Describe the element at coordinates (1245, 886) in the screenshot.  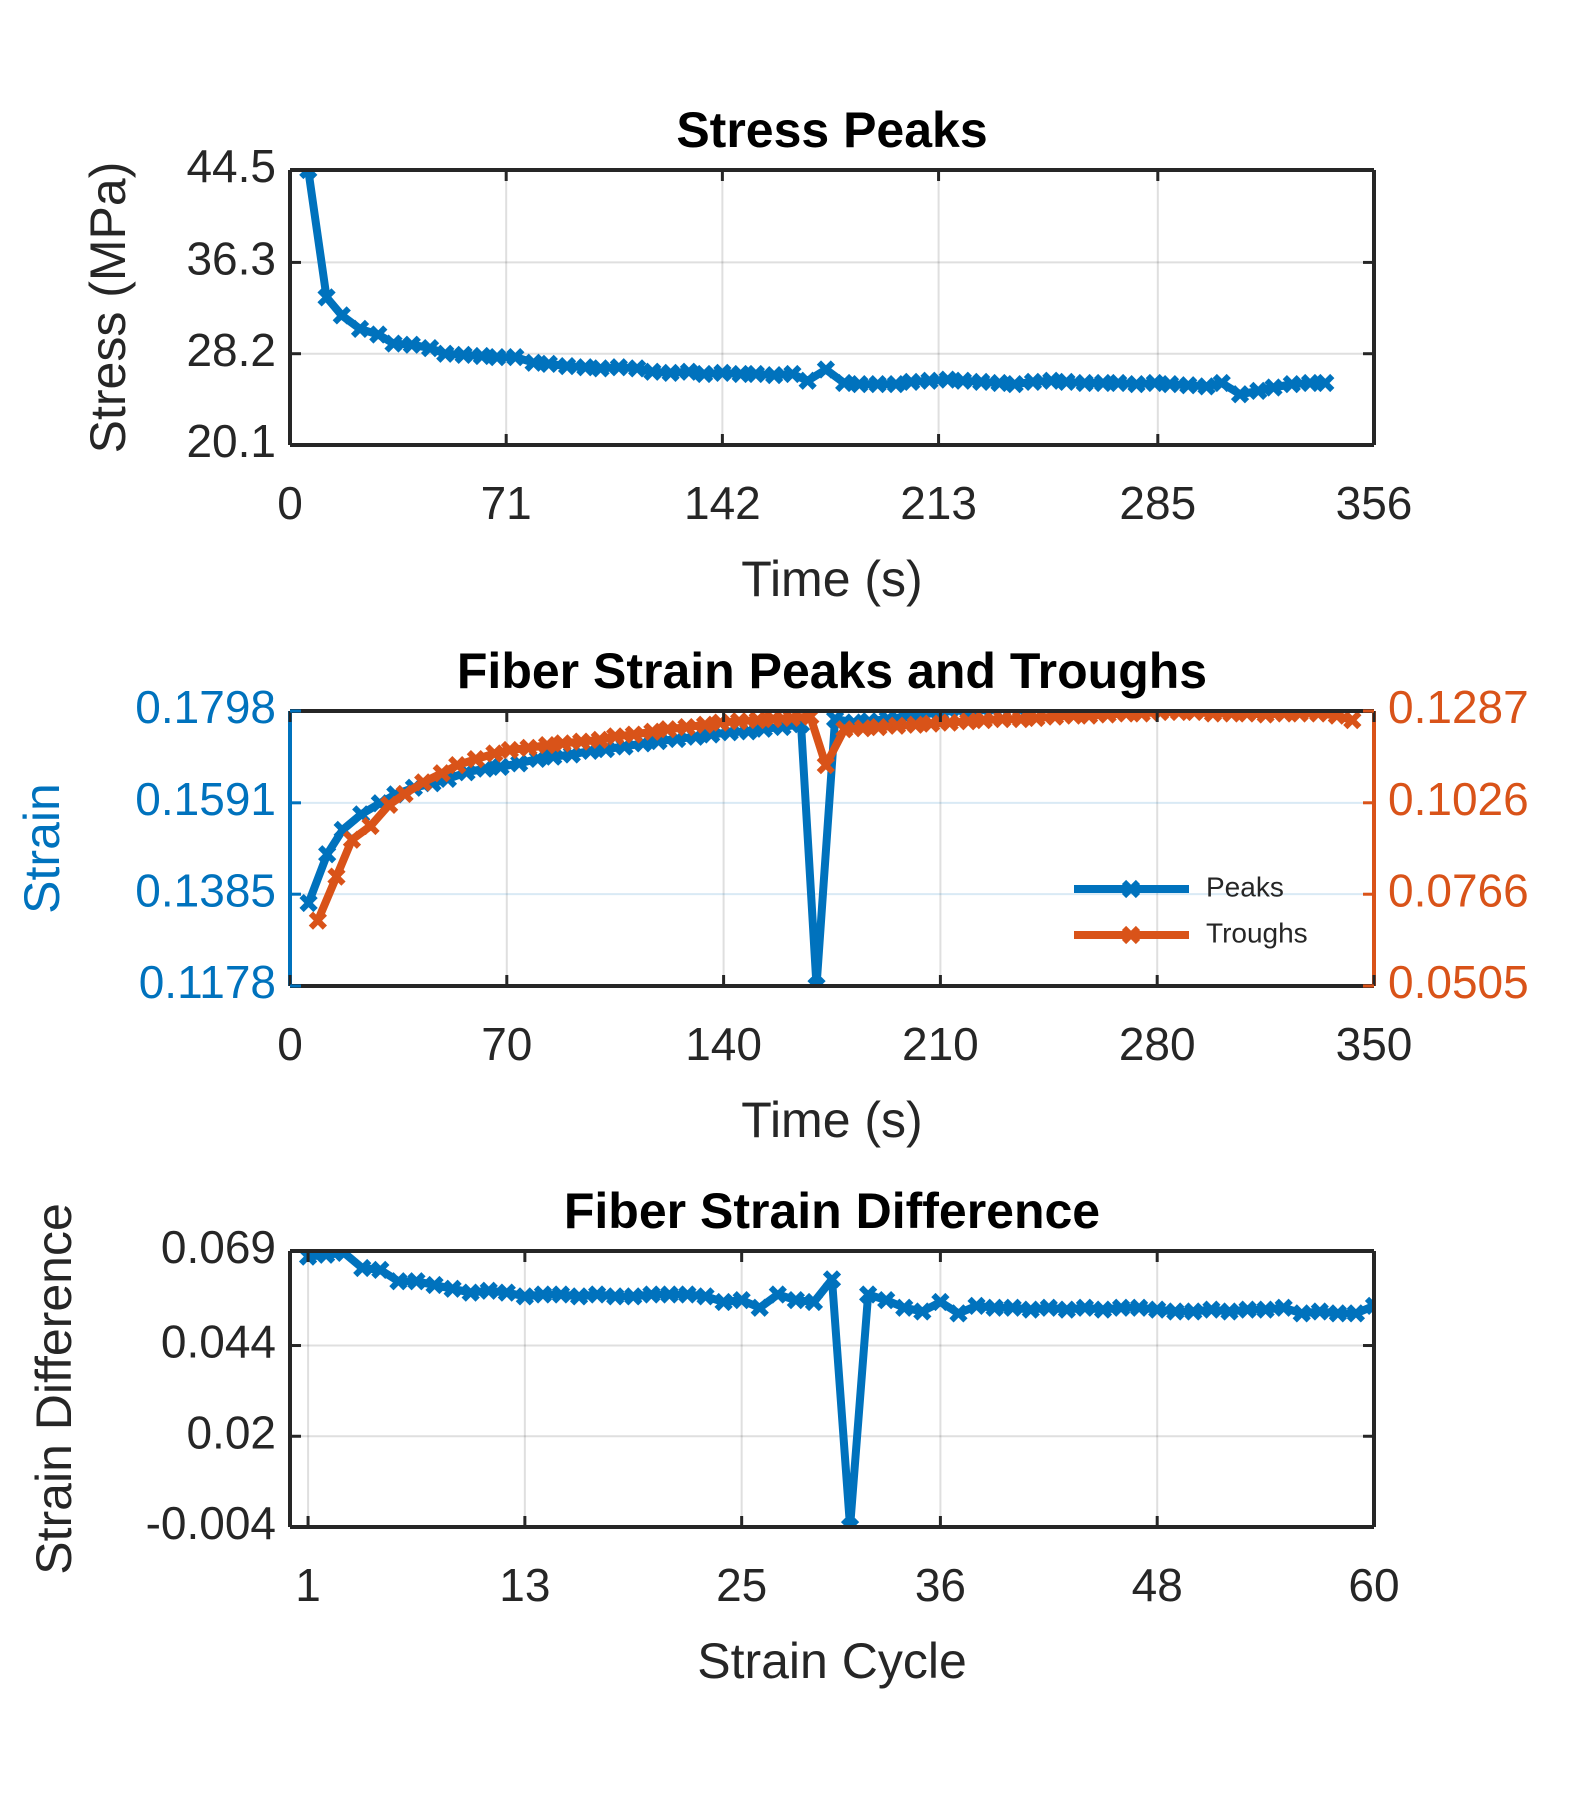
I see `legend-label: Peaks` at that location.